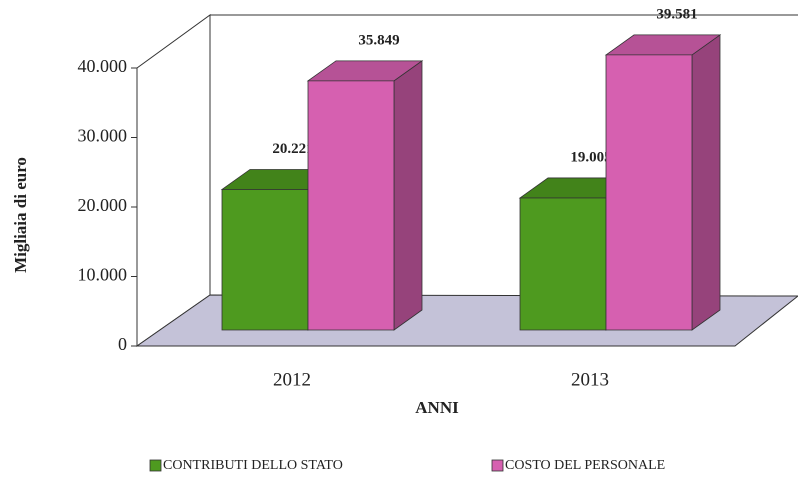 This screenshot has height=481, width=798. I want to click on y-tick-label: 30.000, so click(103, 136).